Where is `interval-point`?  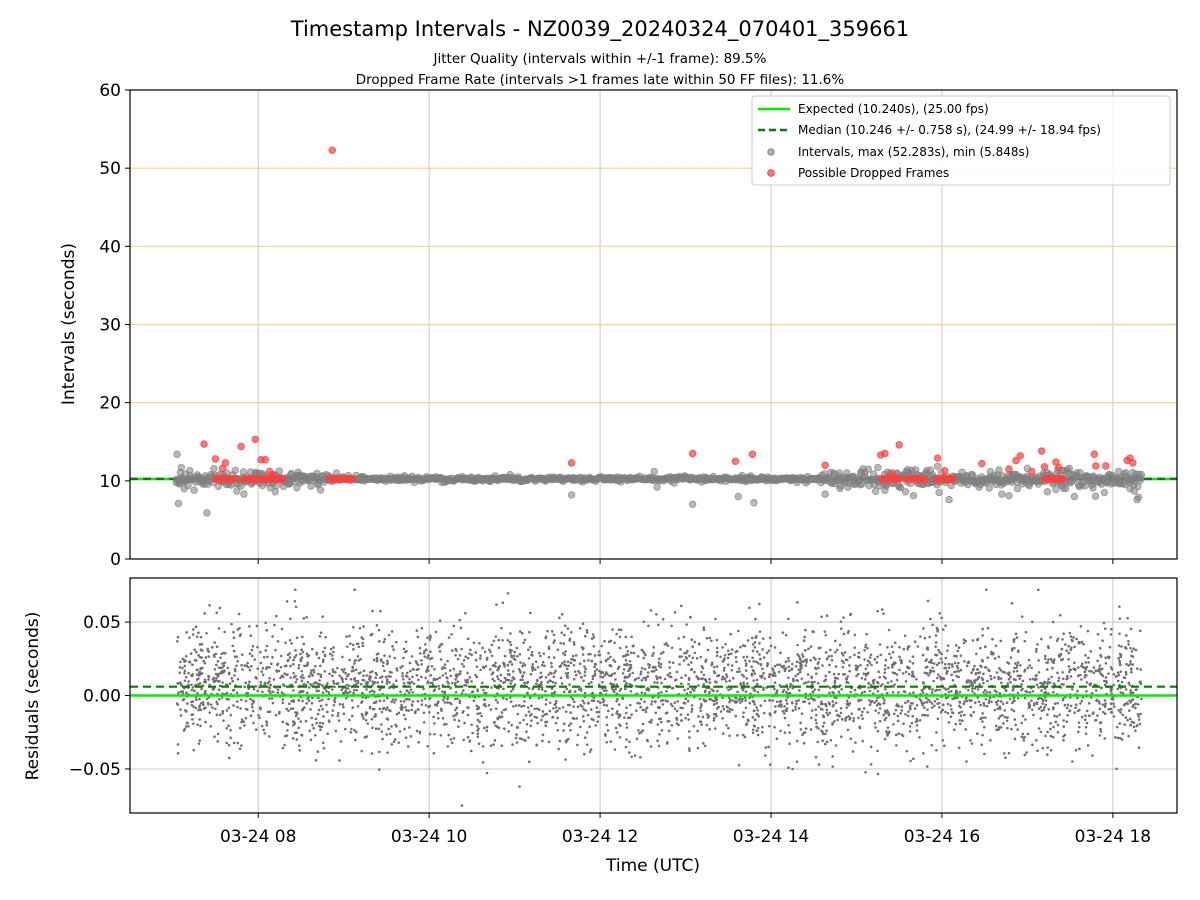
interval-point is located at coordinates (979, 487).